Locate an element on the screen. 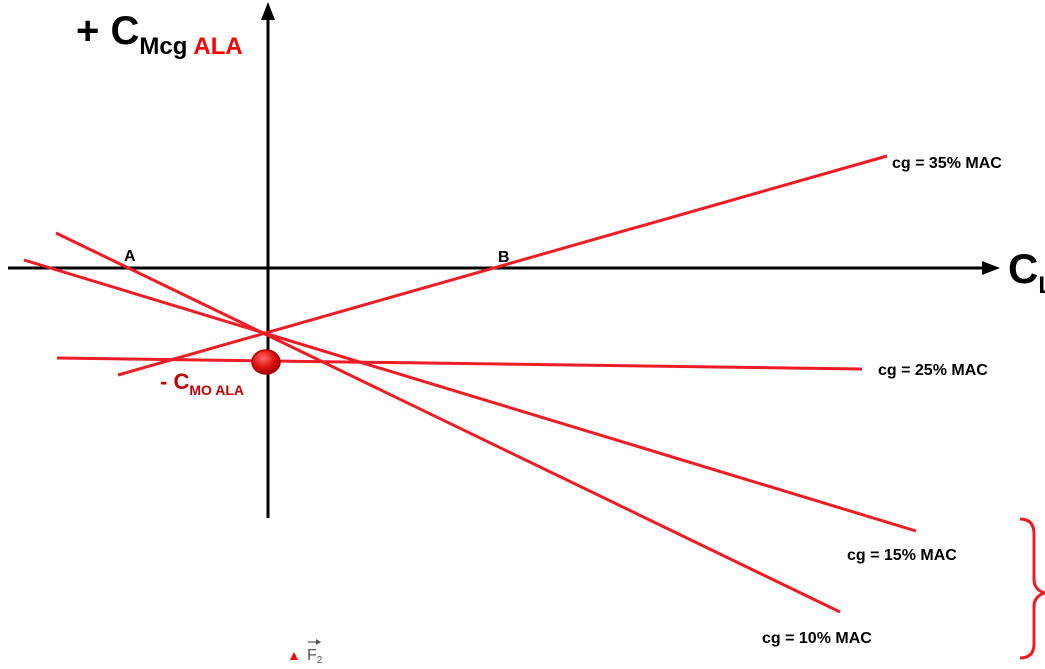 The image size is (1045, 669). x-axis-arrow is located at coordinates (991, 268).